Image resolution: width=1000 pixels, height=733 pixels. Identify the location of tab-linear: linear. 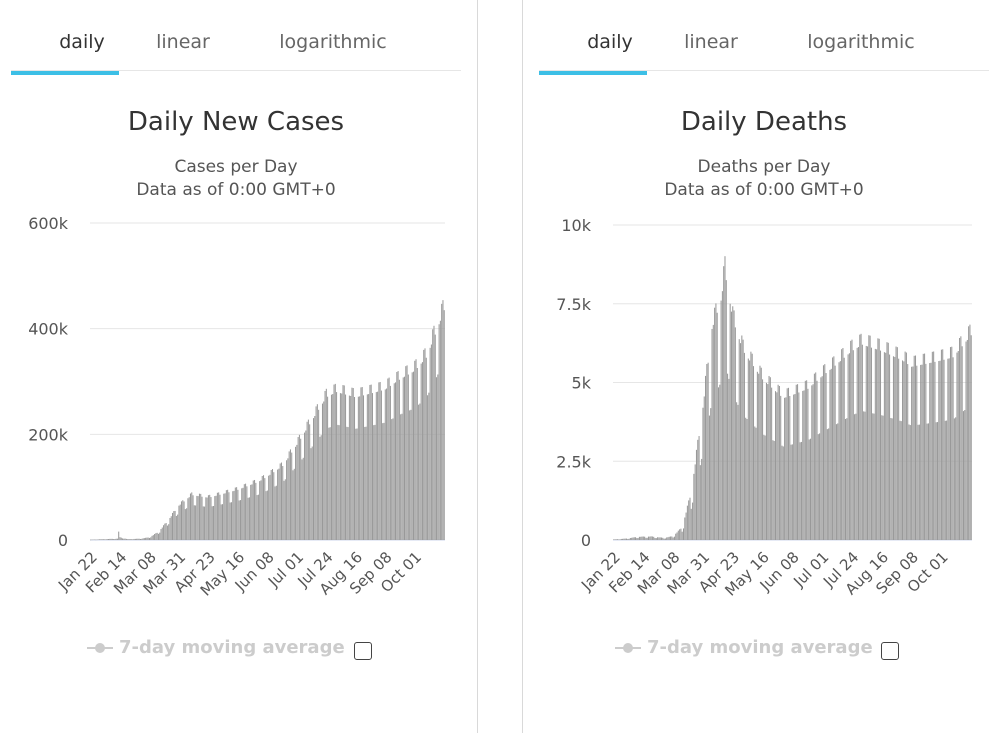
(711, 42).